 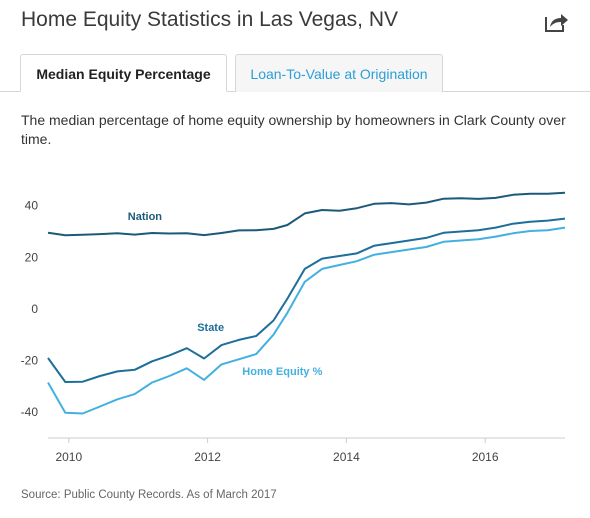 I want to click on series-label: Home Equity %, so click(x=282, y=372).